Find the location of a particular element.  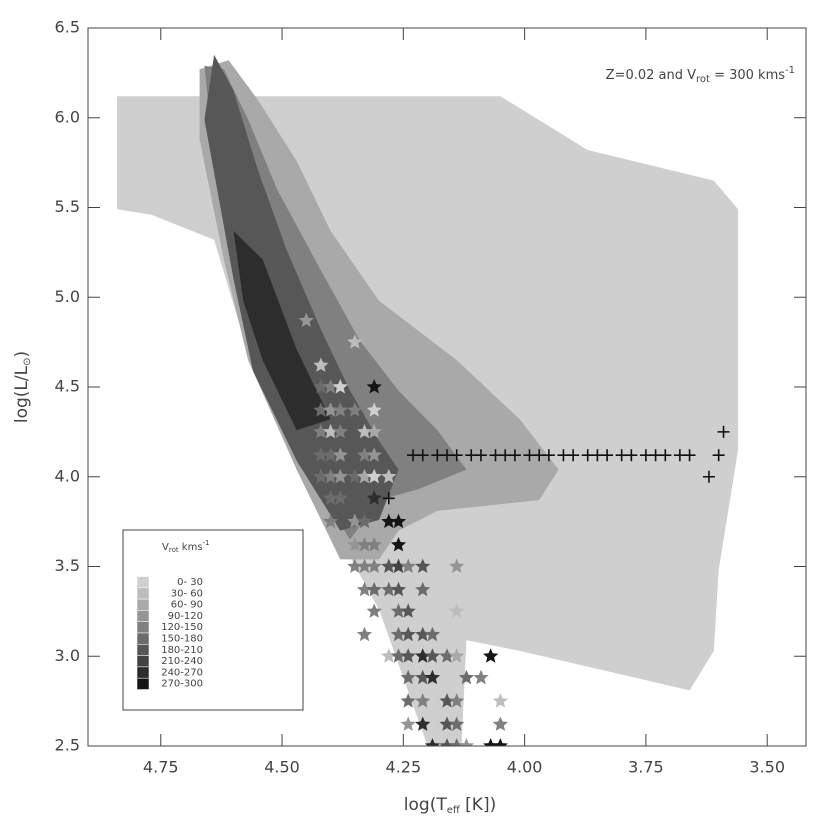

legend-title-text: V is located at coordinates (165, 547).